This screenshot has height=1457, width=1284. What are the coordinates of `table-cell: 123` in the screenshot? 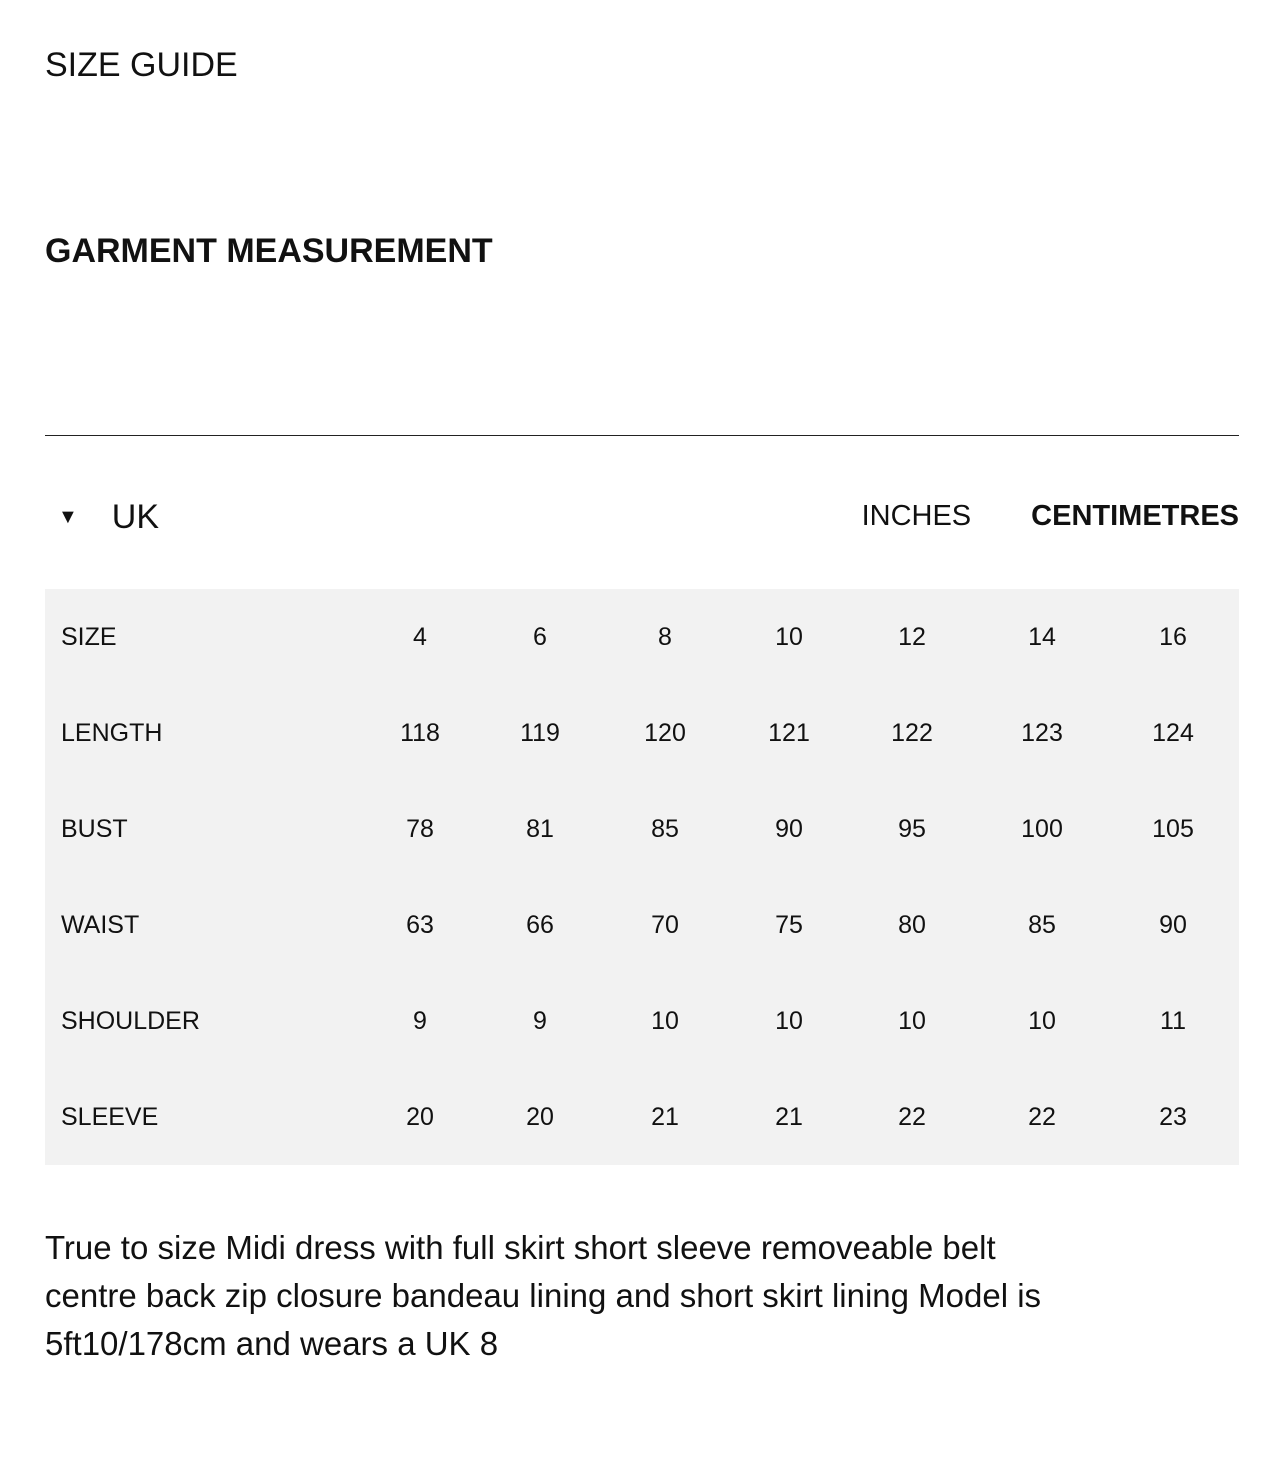 It's located at (1042, 732).